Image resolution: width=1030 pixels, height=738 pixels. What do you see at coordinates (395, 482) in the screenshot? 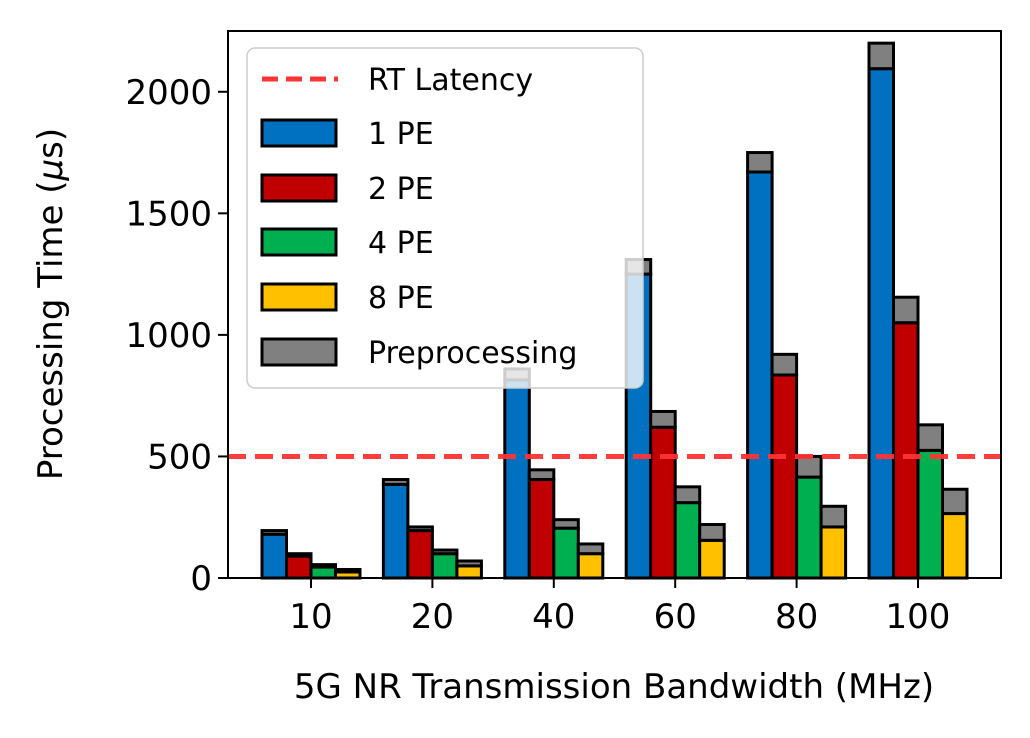
I see `bar-preprocessing-1pe-20mhz` at bounding box center [395, 482].